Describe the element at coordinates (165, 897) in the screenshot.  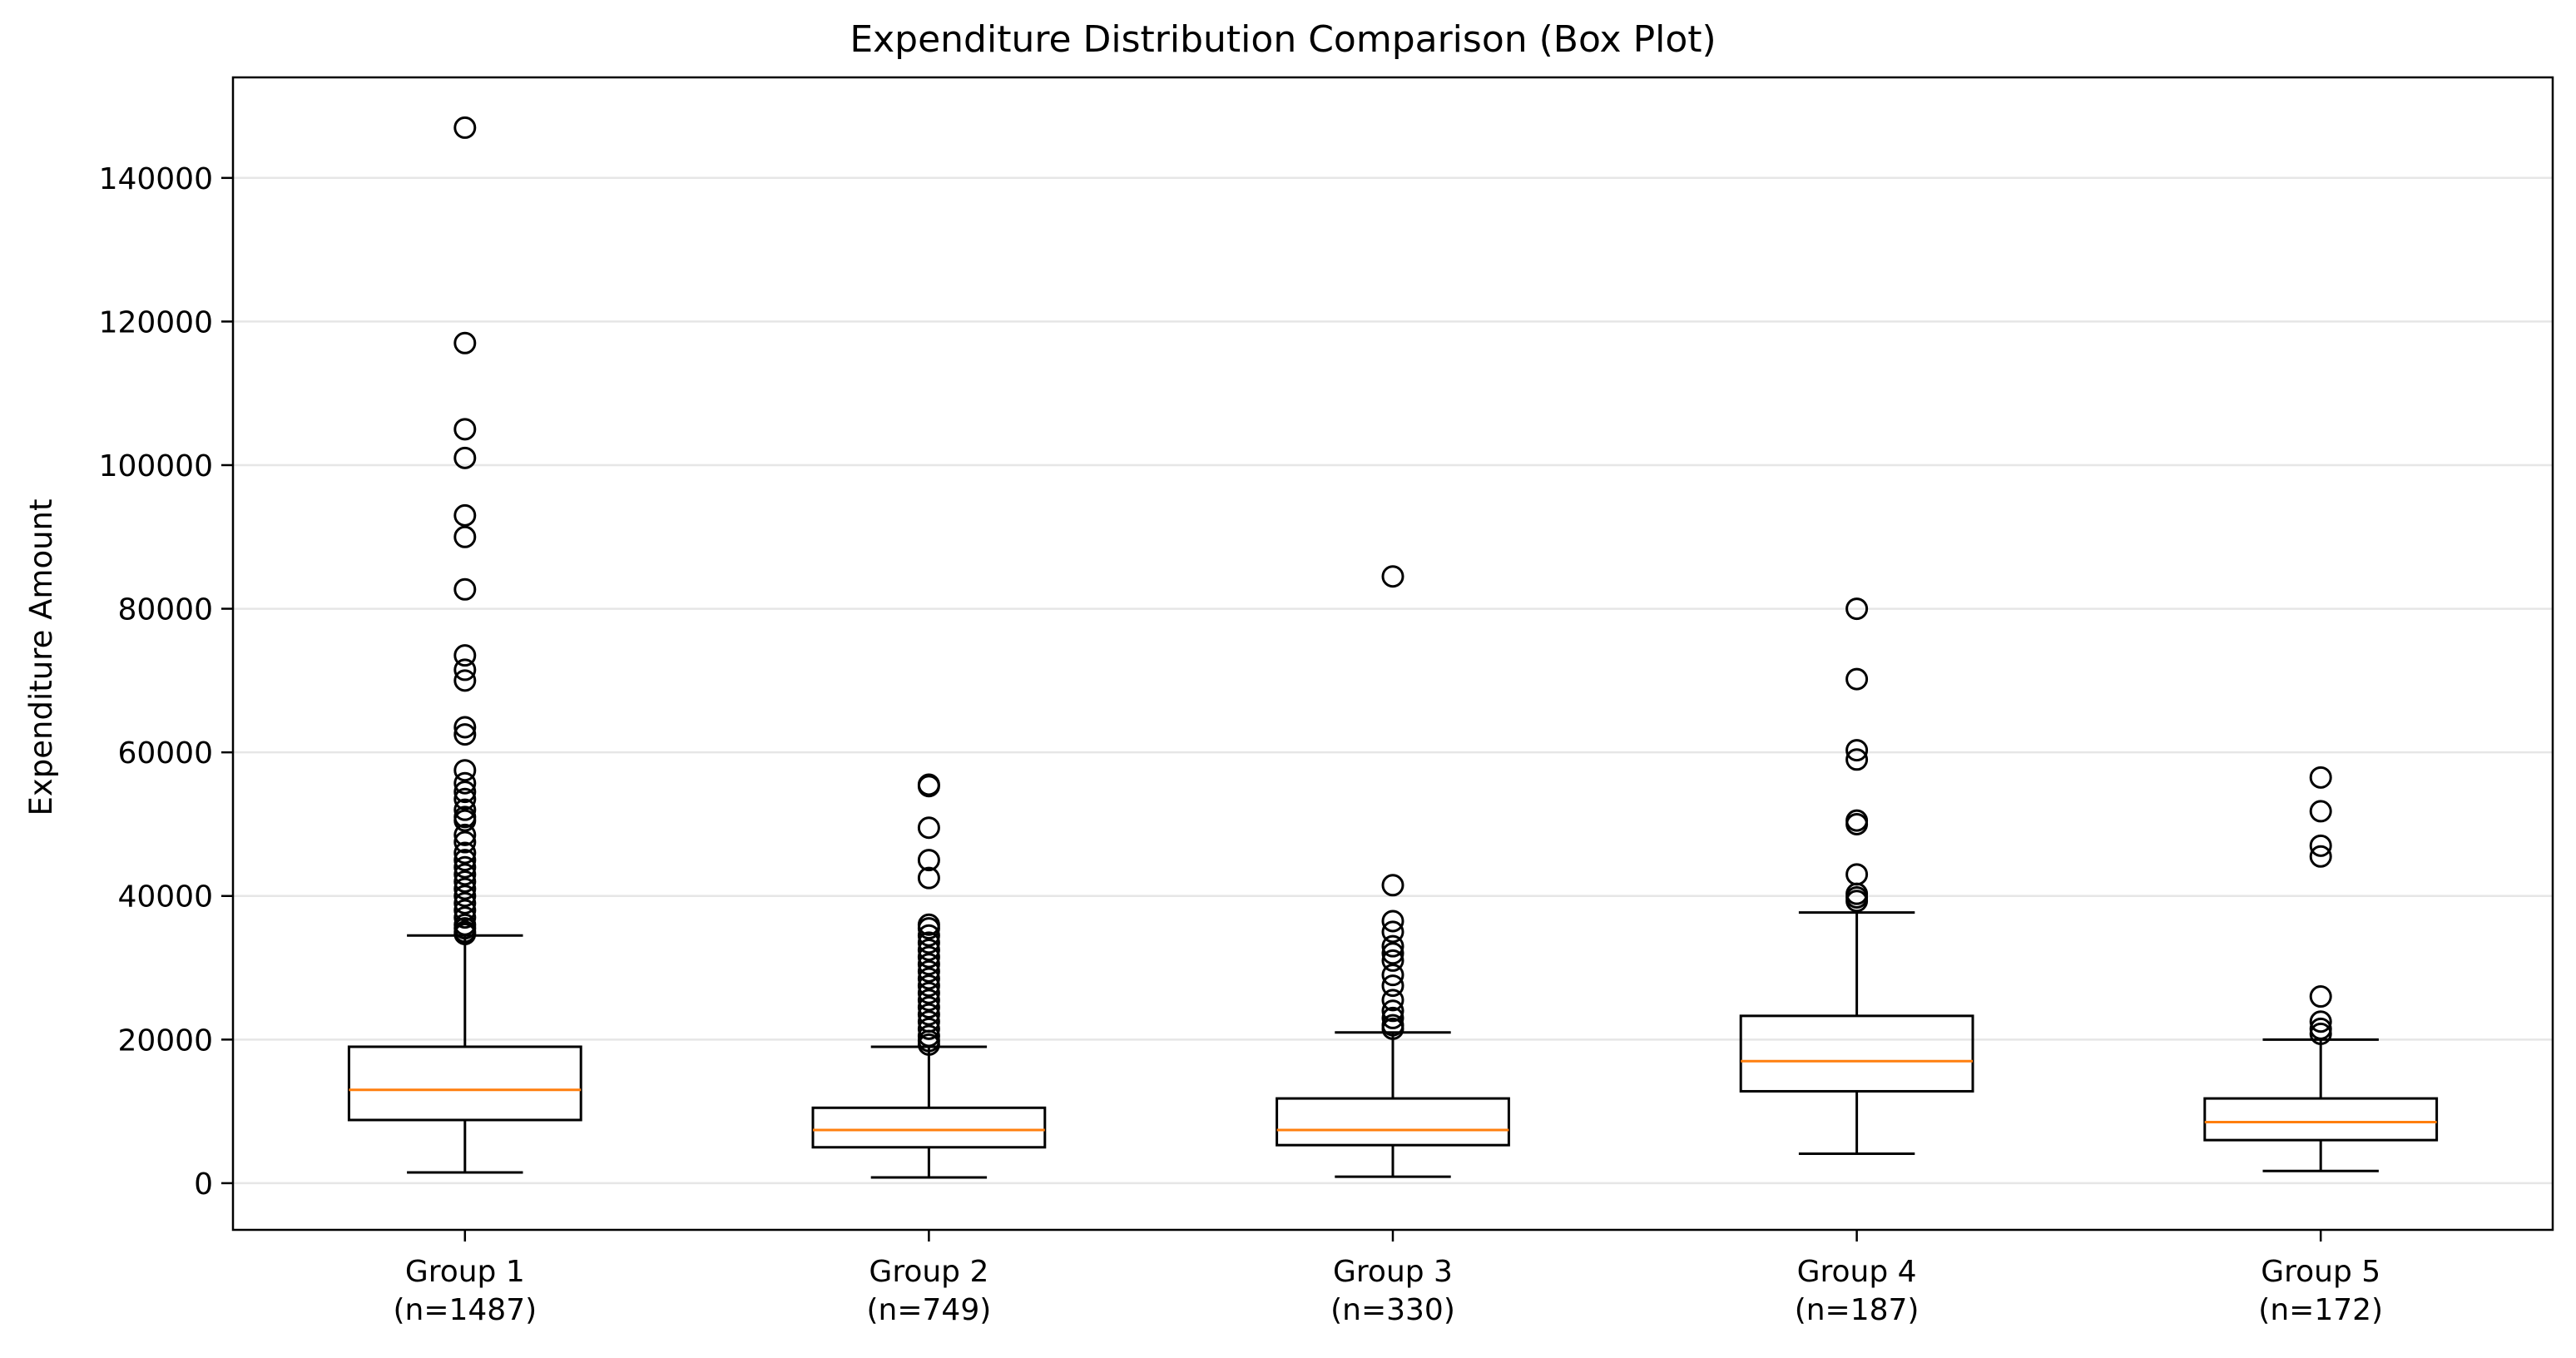
I see `y-tick-label: 40000` at that location.